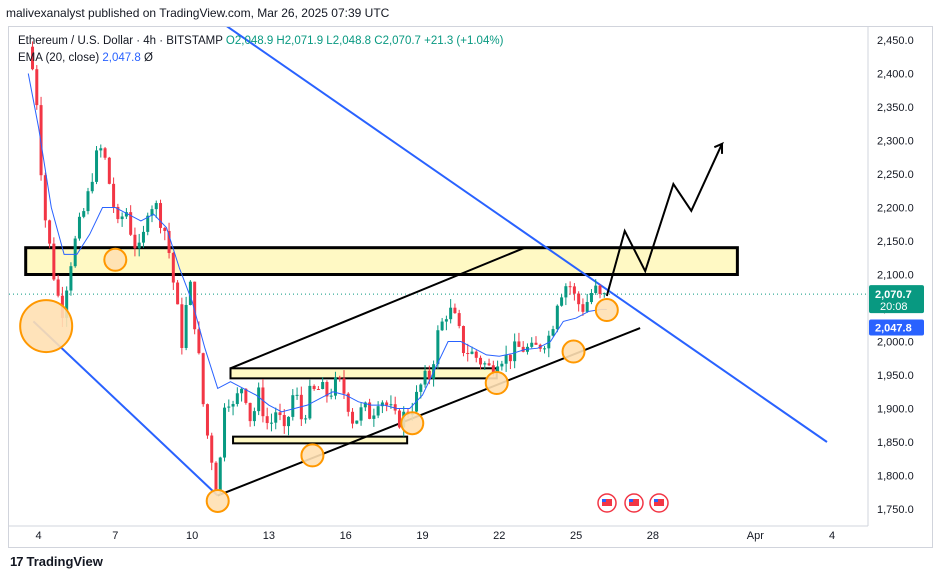  What do you see at coordinates (499, 536) in the screenshot?
I see `time-tick-label: 22` at bounding box center [499, 536].